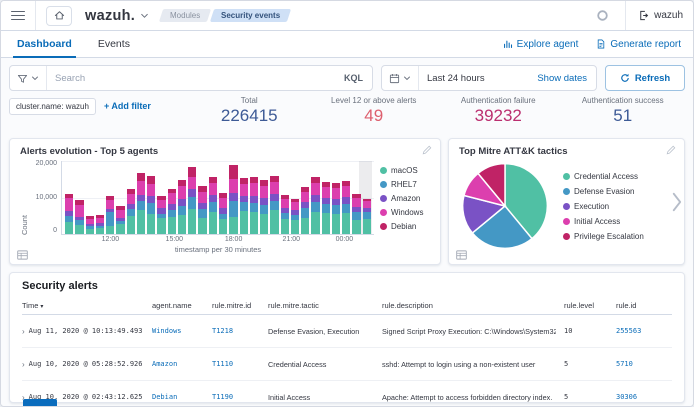 Image resolution: width=694 pixels, height=407 pixels. What do you see at coordinates (165, 364) in the screenshot?
I see `cell-agent-name: Amazon` at bounding box center [165, 364].